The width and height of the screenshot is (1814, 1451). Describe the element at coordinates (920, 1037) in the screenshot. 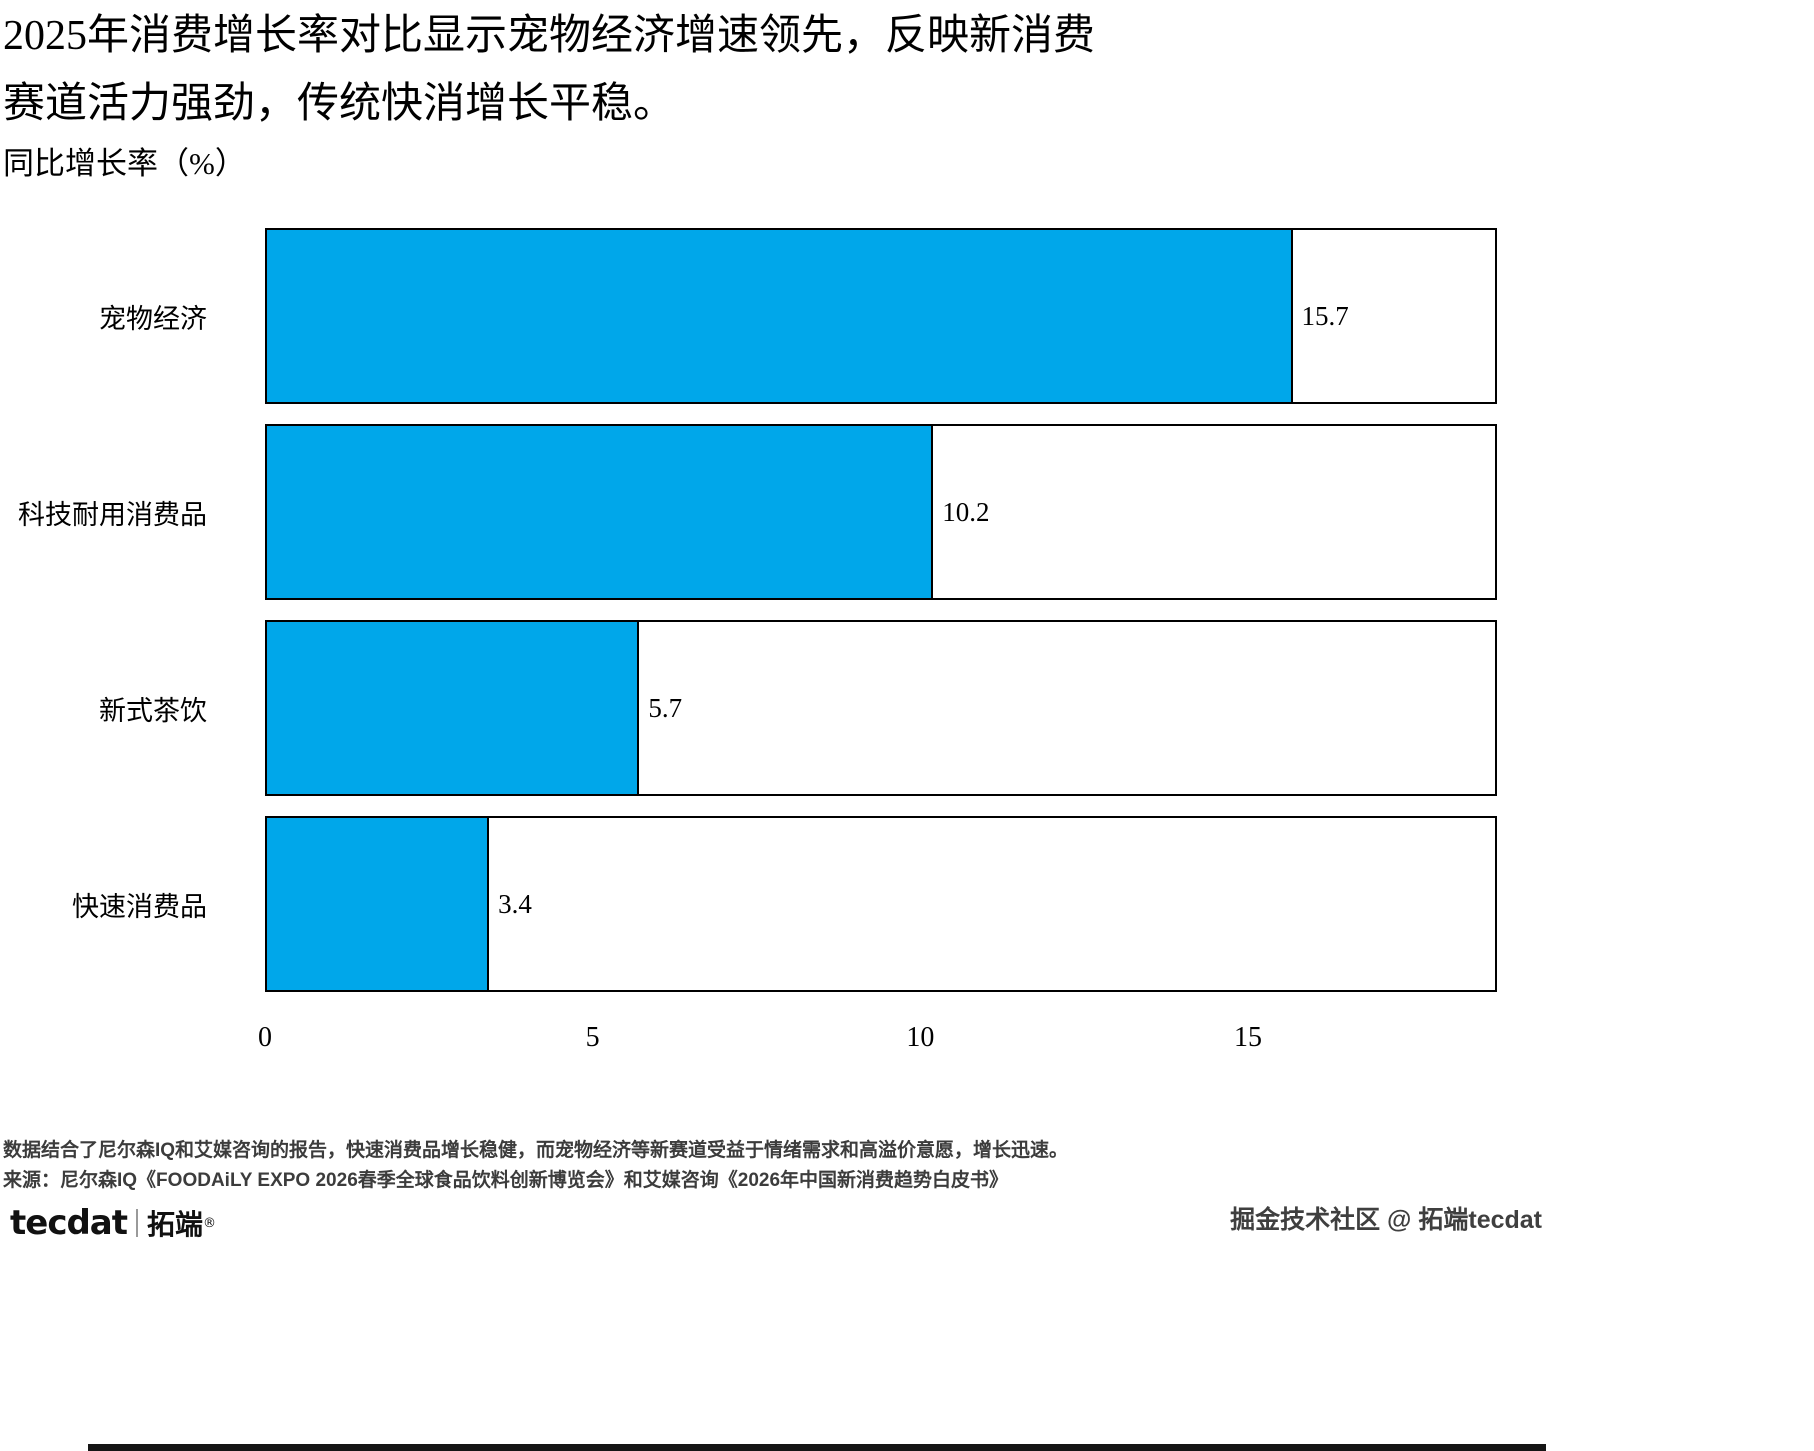

I see `x-tick-label: 10` at that location.